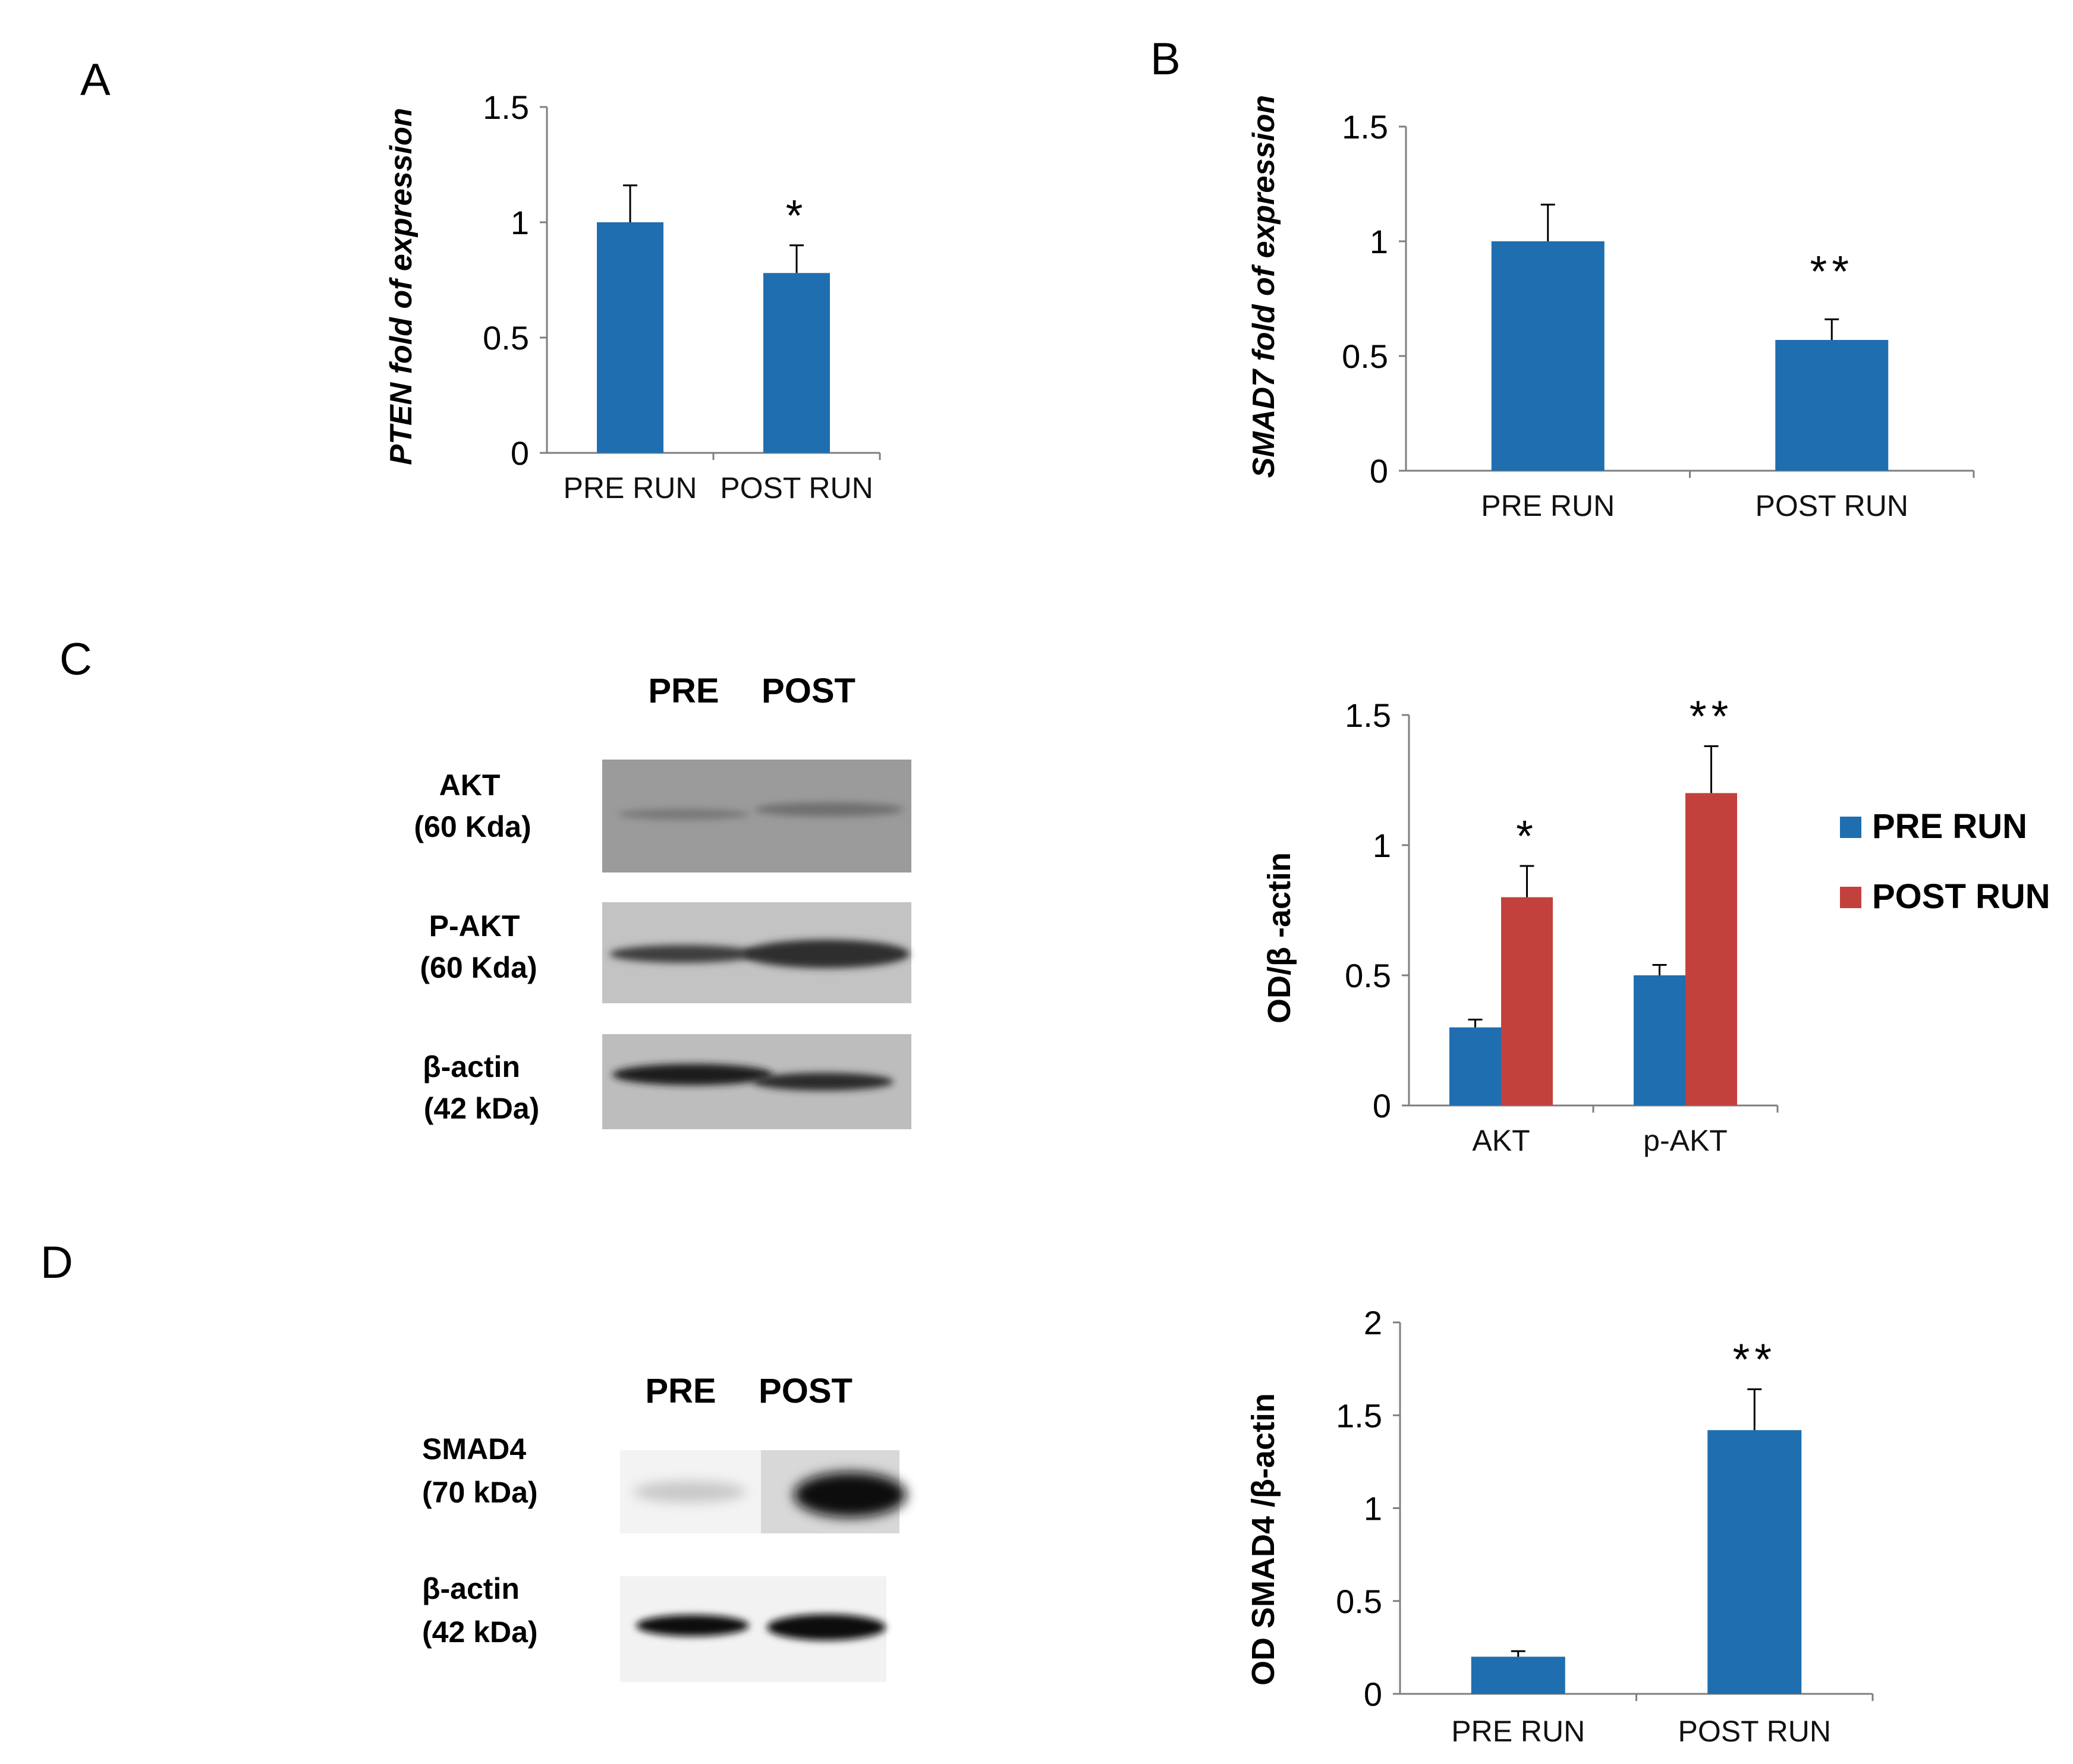 The height and width of the screenshot is (1764, 2073). I want to click on blot-d-row-smad4-name: SMAD4, so click(474, 1449).